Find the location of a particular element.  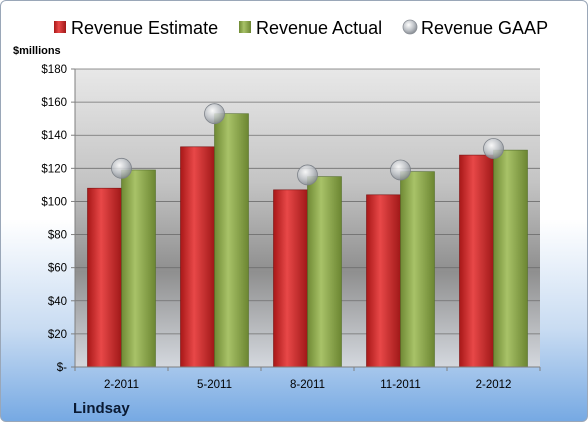

legend-label-revenue-gaap: Revenue GAAP is located at coordinates (484, 28).